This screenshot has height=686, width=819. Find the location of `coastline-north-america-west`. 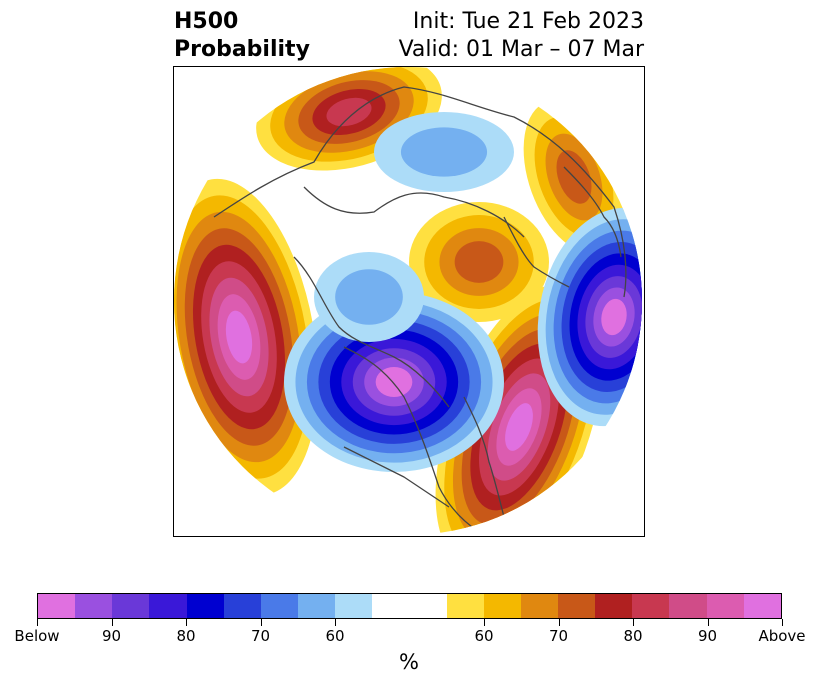

coastline-north-america-west is located at coordinates (411, 439).